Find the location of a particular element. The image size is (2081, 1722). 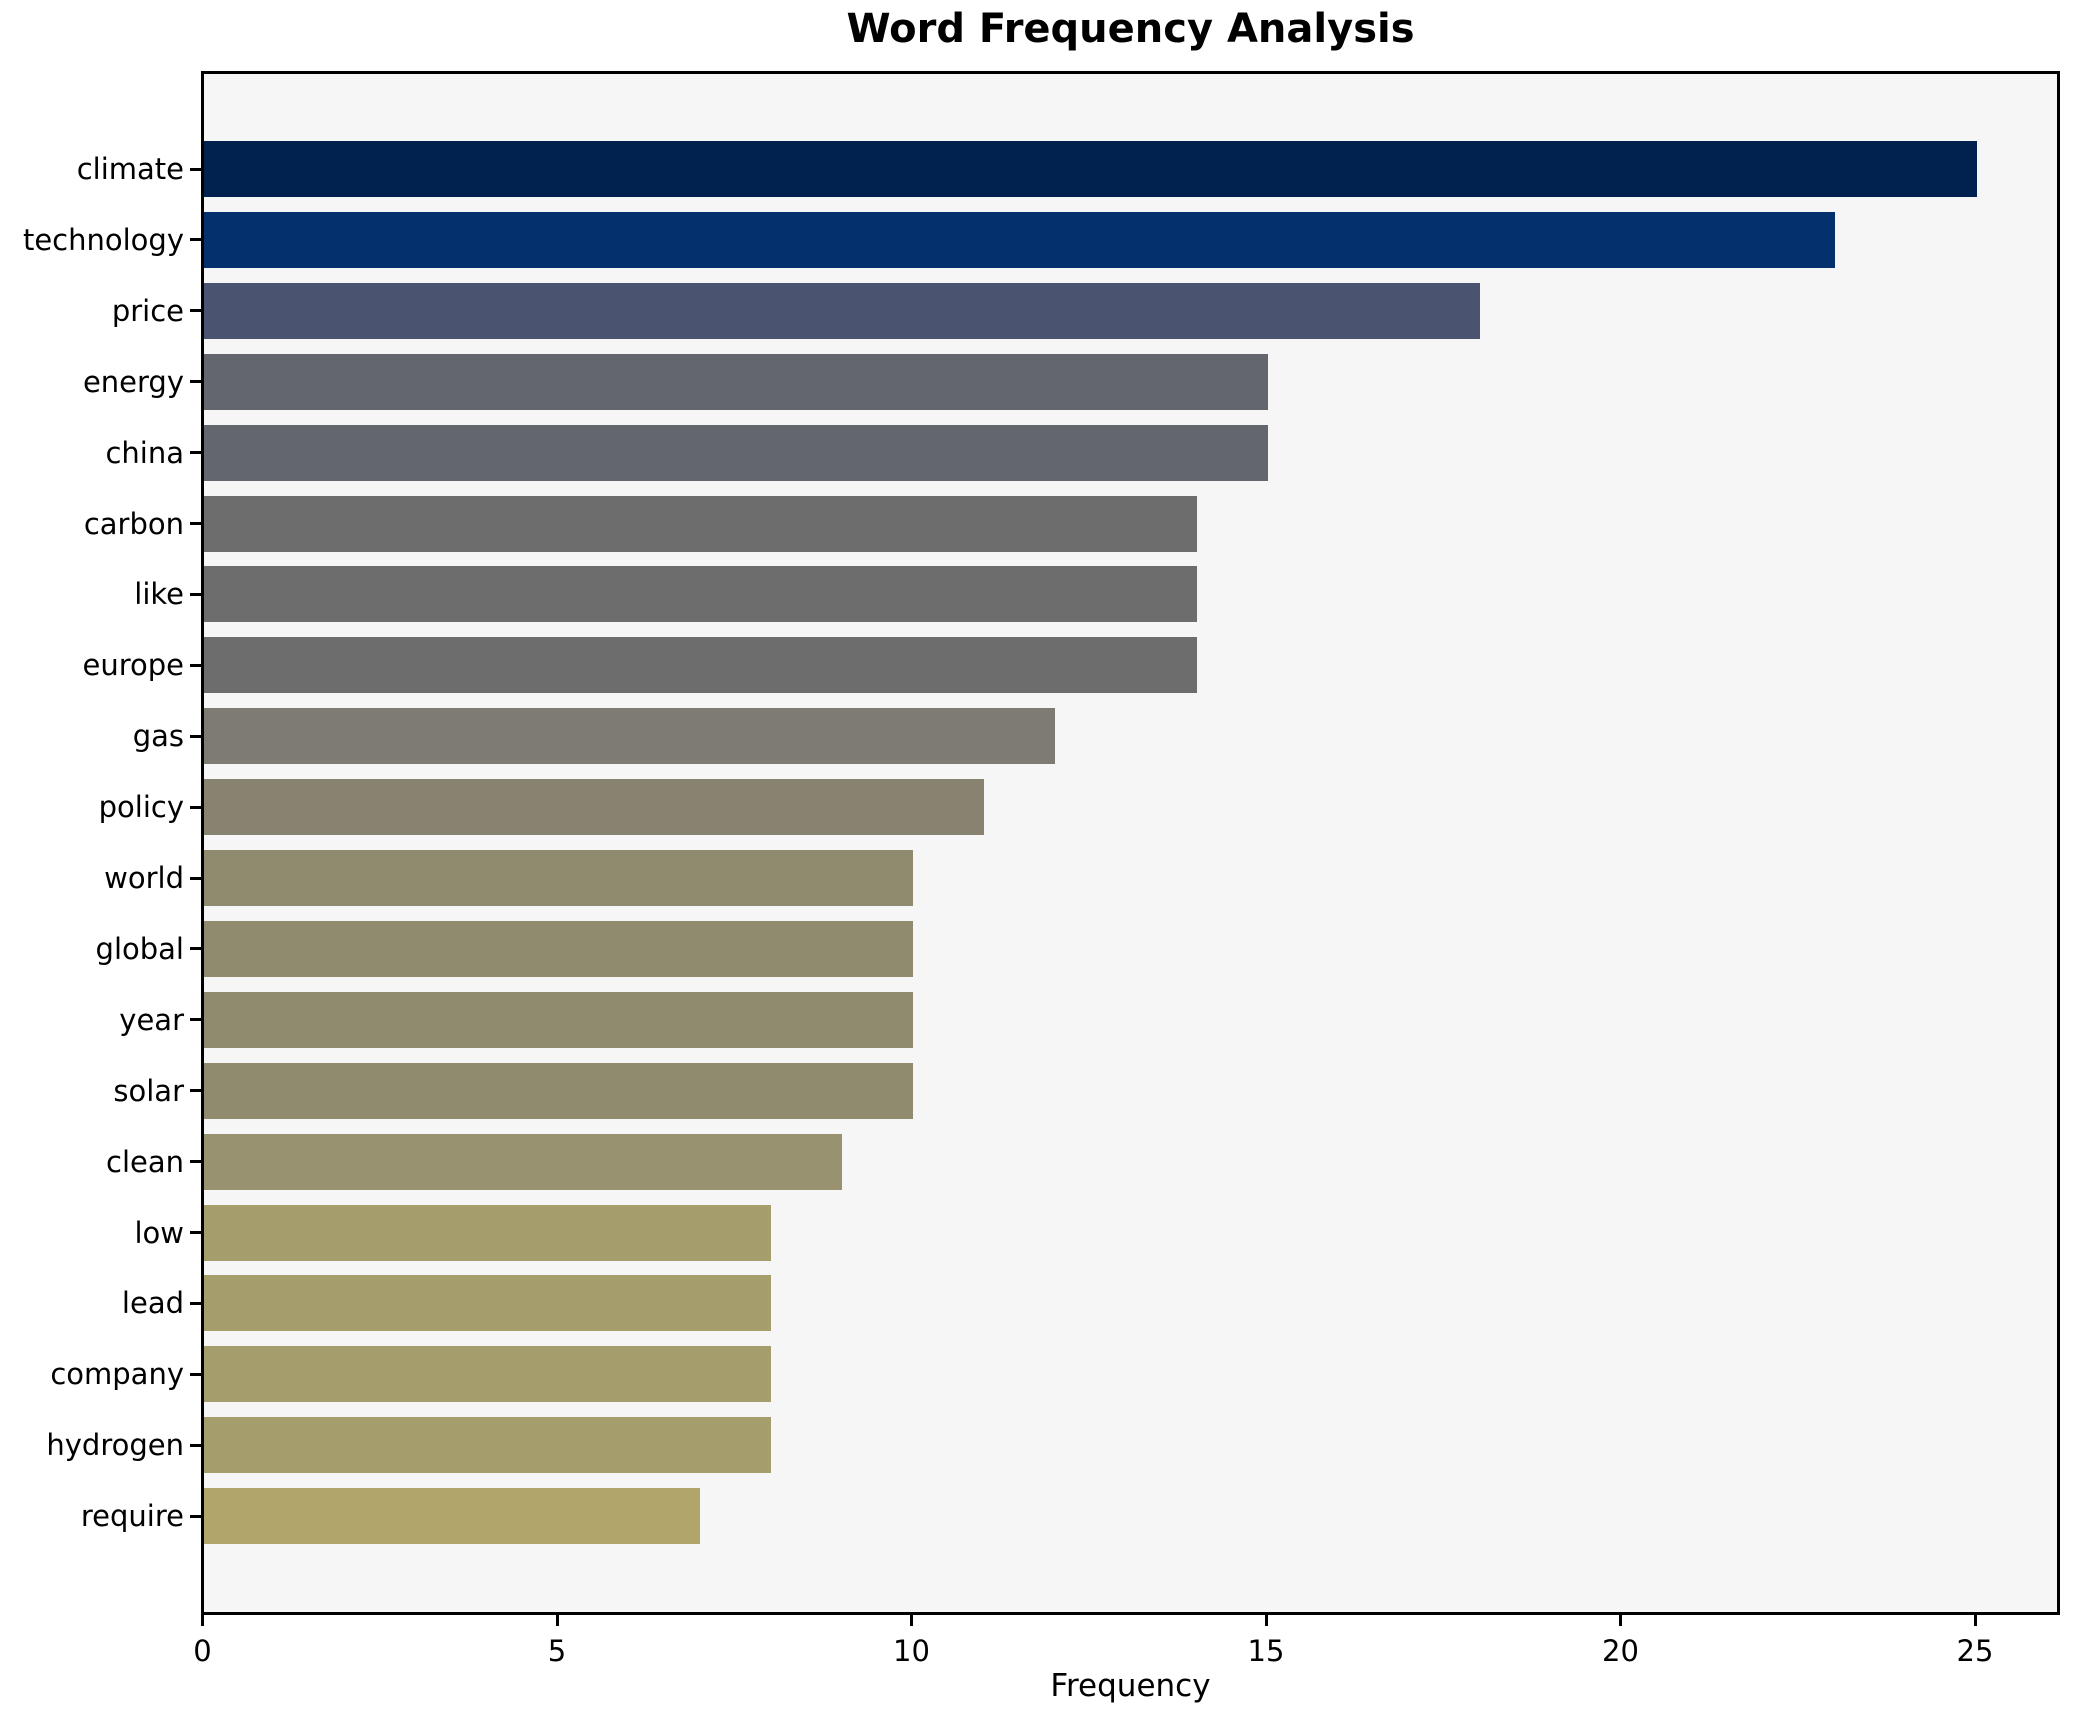

bar-policy is located at coordinates (594, 807).